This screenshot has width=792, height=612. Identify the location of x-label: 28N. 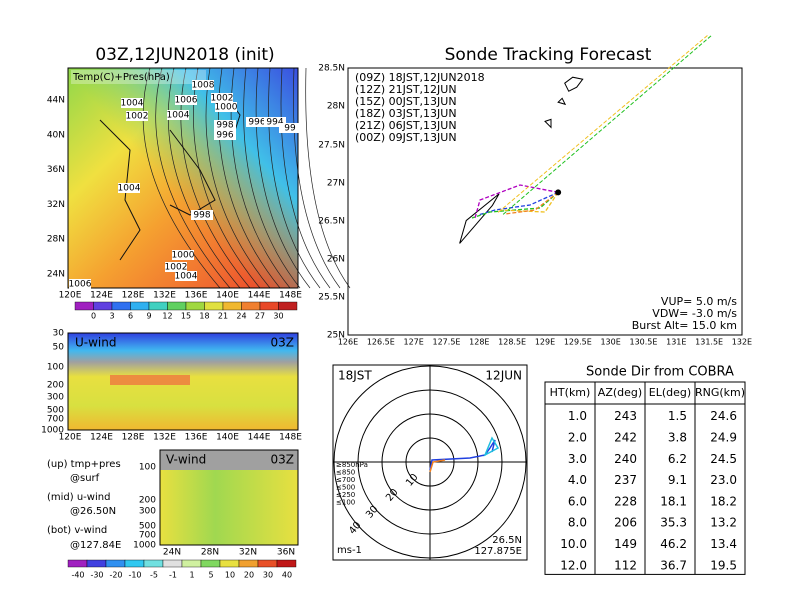
(210, 553).